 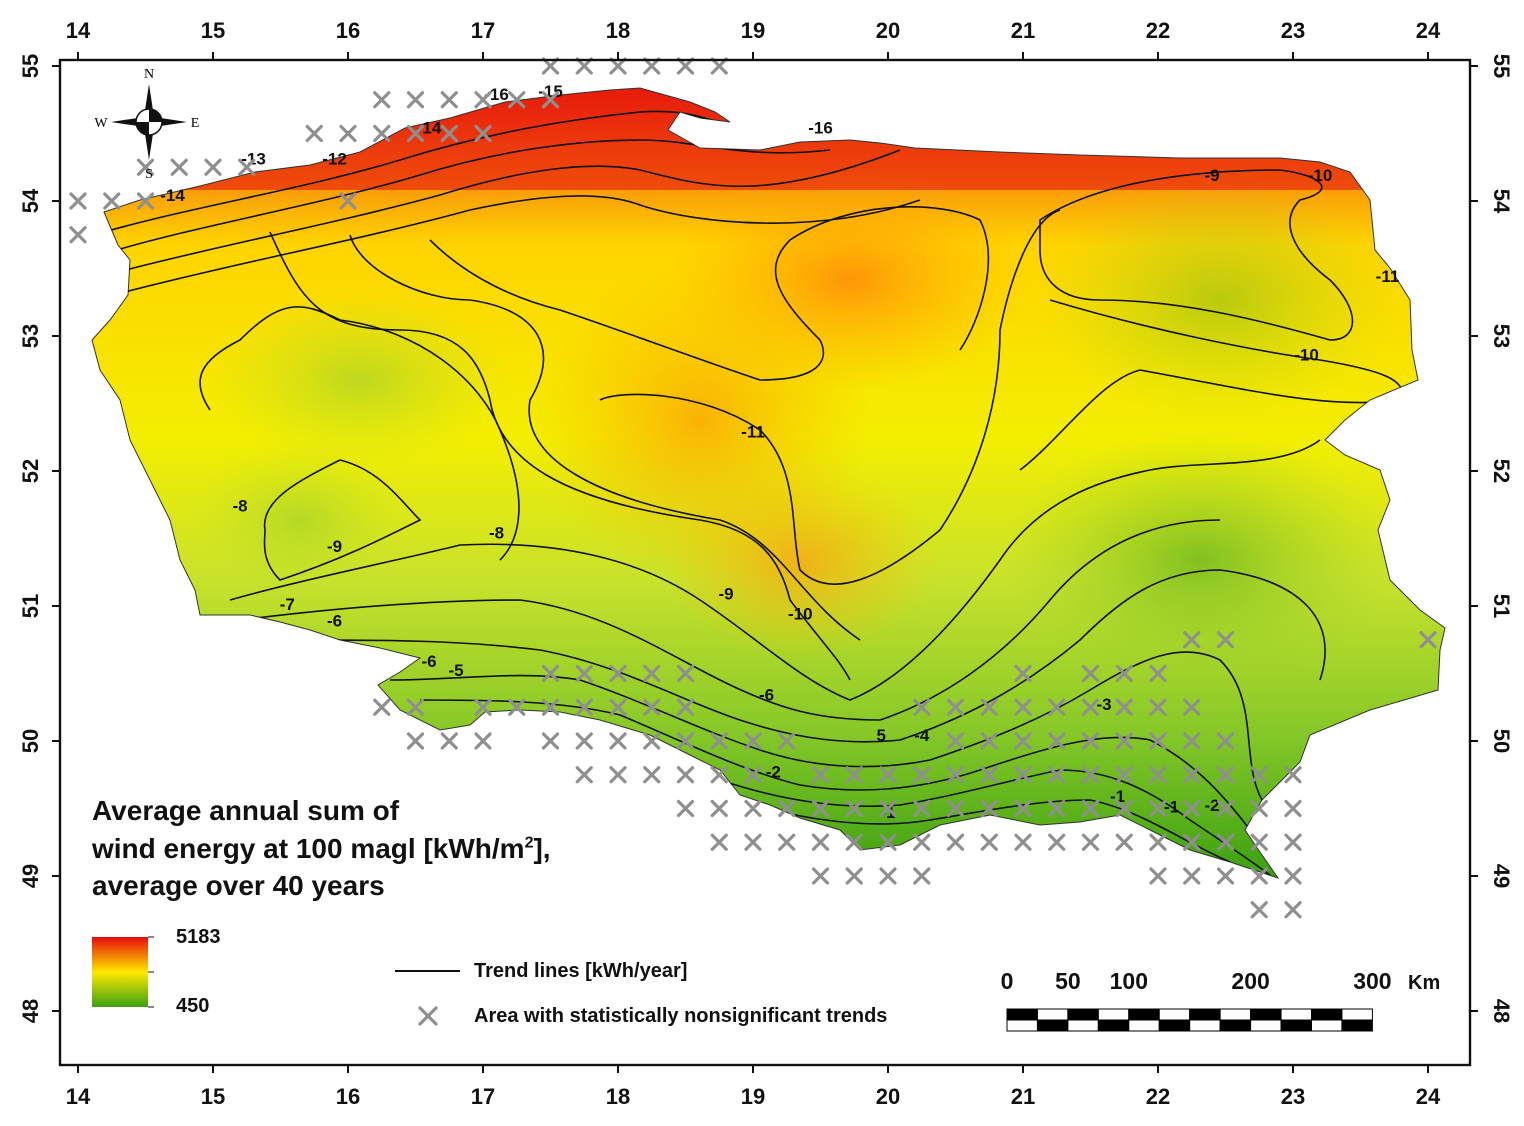 What do you see at coordinates (78, 30) in the screenshot?
I see `x-tick-label-top: 14` at bounding box center [78, 30].